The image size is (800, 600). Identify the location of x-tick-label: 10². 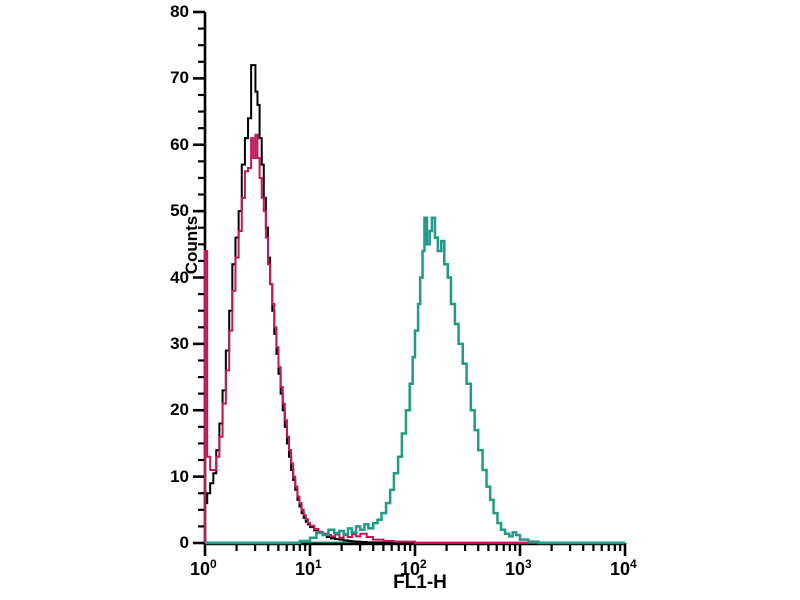
(413, 568).